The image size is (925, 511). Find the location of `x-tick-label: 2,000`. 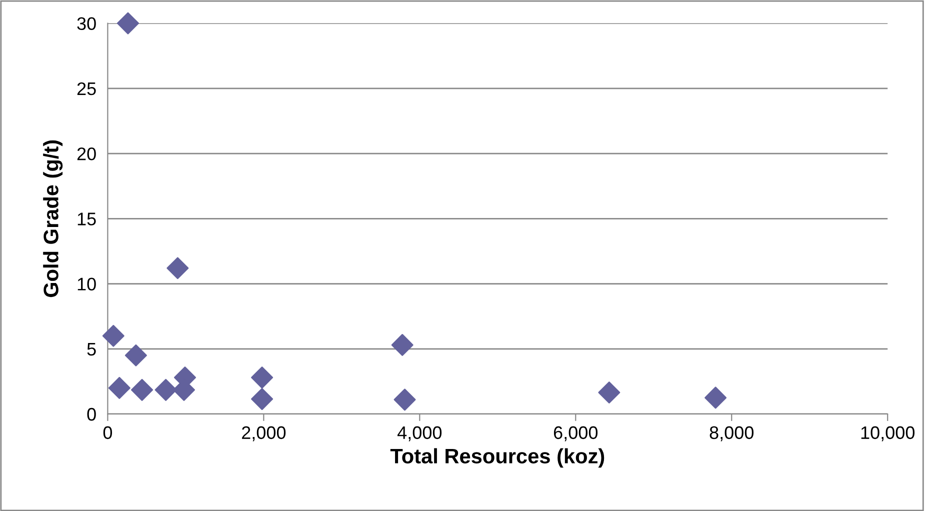

x-tick-label: 2,000 is located at coordinates (264, 434).